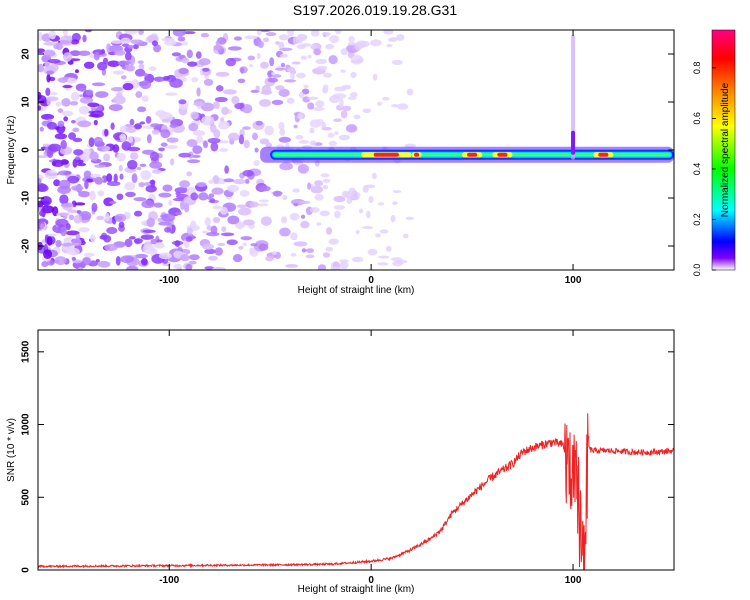 The height and width of the screenshot is (600, 750). What do you see at coordinates (697, 118) in the screenshot?
I see `colorbar-tick-label: 0.6` at bounding box center [697, 118].